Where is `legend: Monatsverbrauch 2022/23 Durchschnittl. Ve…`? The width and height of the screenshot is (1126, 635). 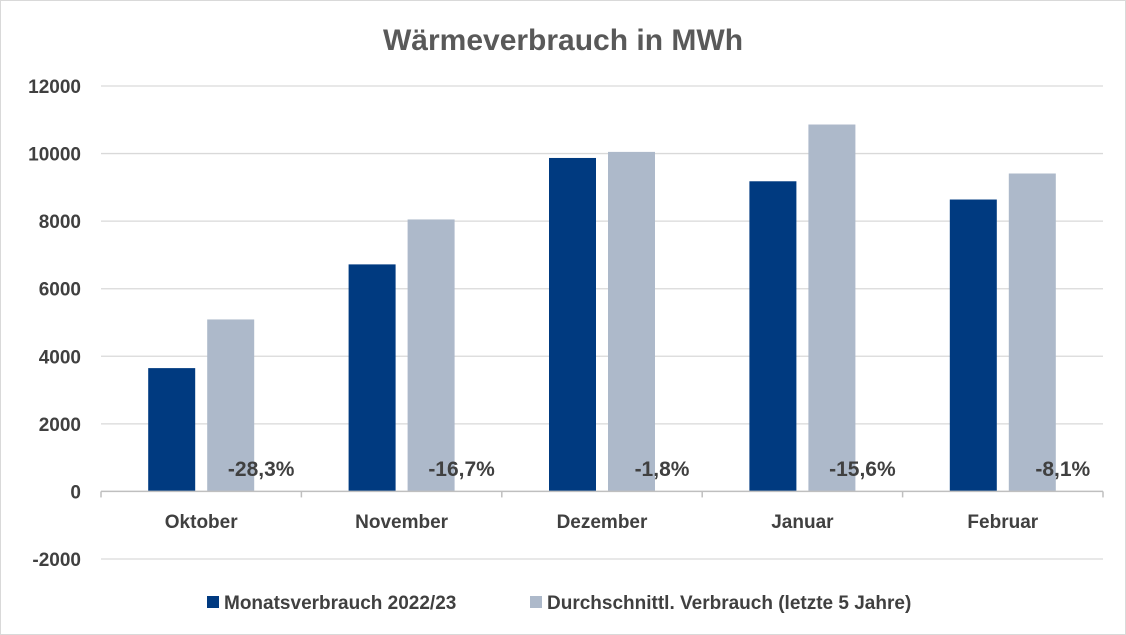 legend: Monatsverbrauch 2022/23 Durchschnittl. Ve… is located at coordinates (559, 603).